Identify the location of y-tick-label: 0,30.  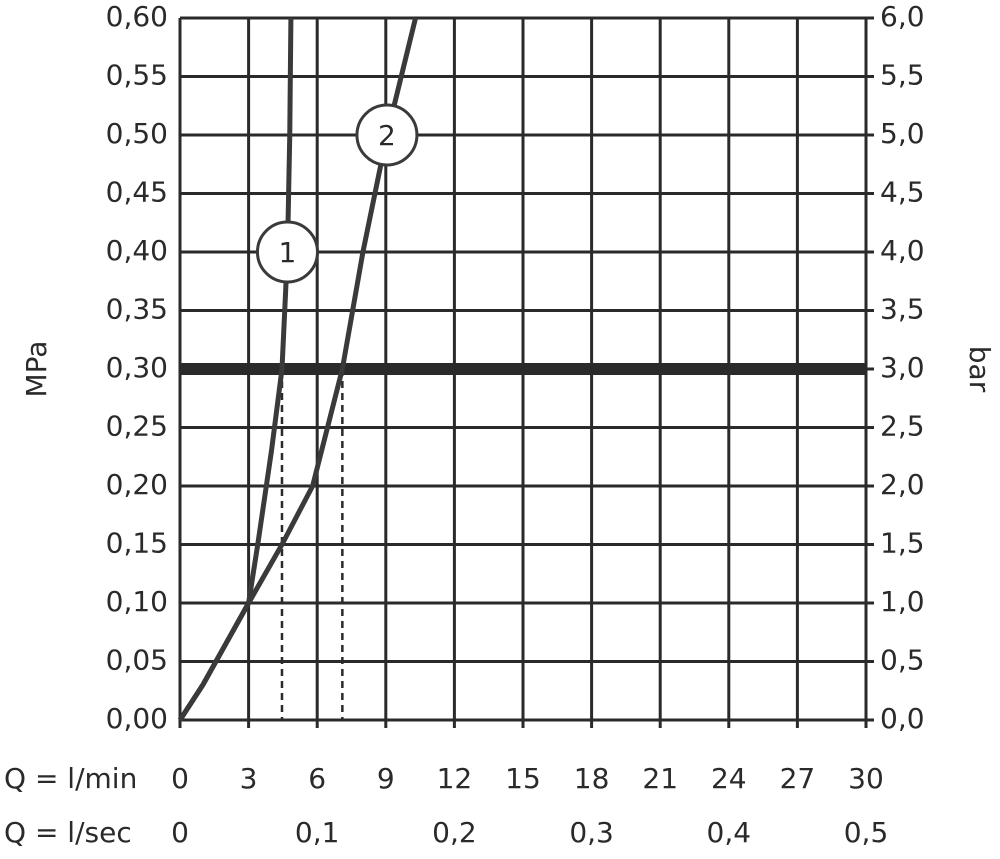
(137, 367).